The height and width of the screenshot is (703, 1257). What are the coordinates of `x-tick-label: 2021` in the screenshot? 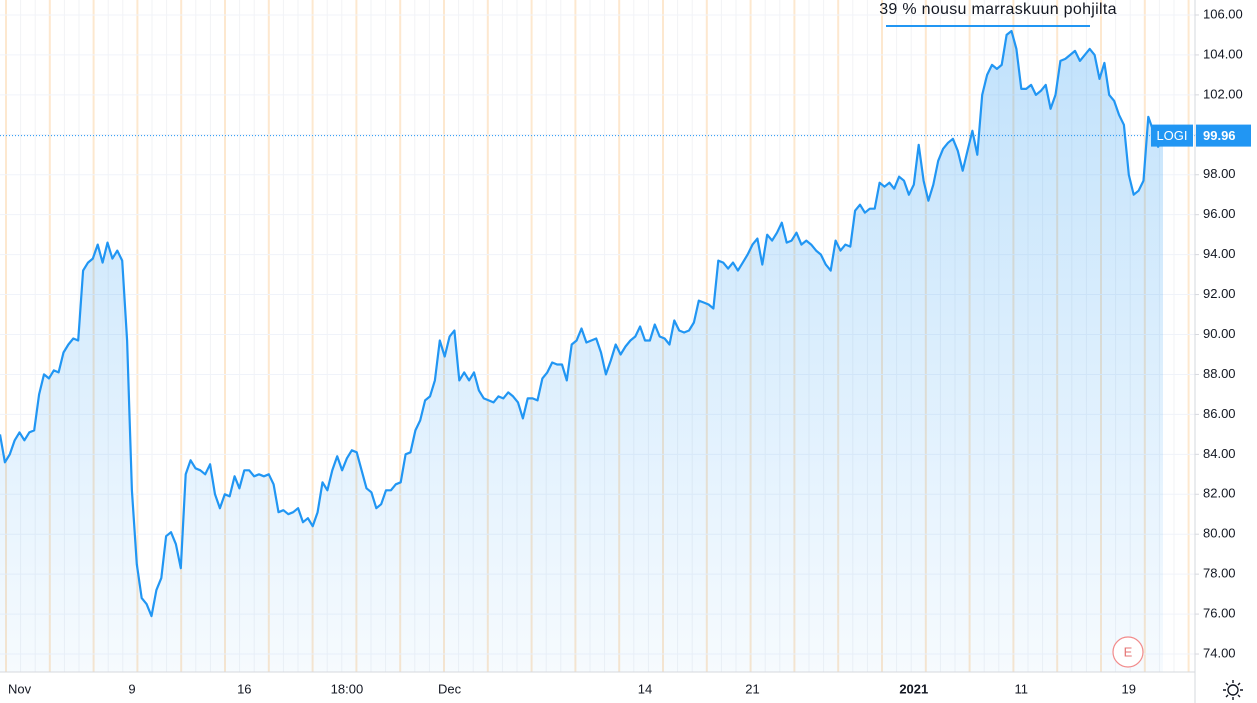 It's located at (913, 688).